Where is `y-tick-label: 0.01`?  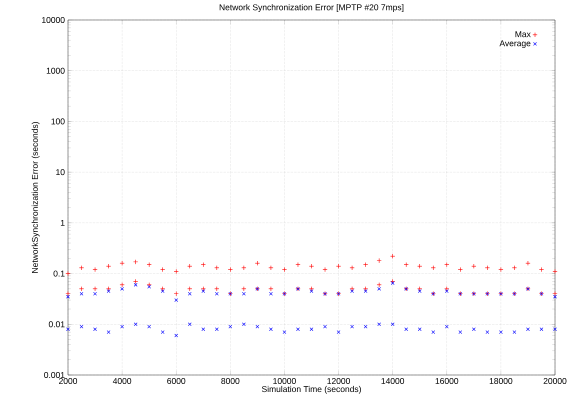
y-tick-label: 0.01 is located at coordinates (56, 324).